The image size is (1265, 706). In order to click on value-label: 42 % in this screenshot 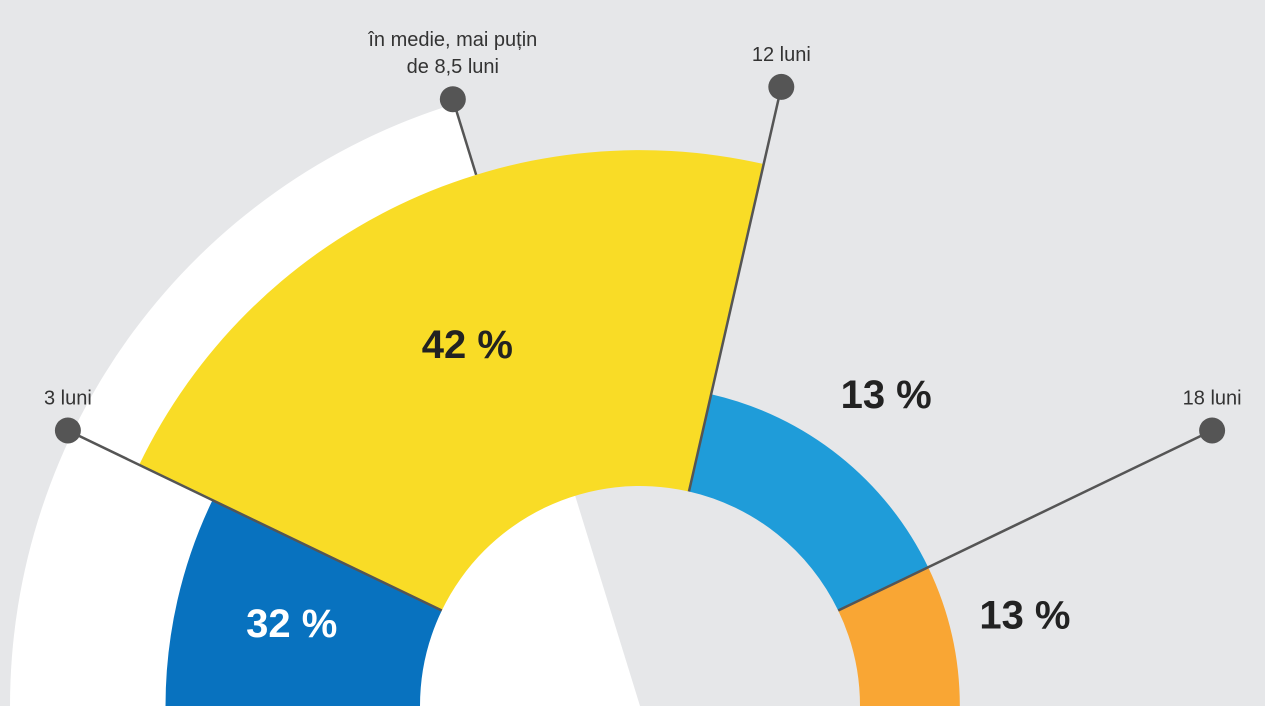, I will do `click(467, 345)`.